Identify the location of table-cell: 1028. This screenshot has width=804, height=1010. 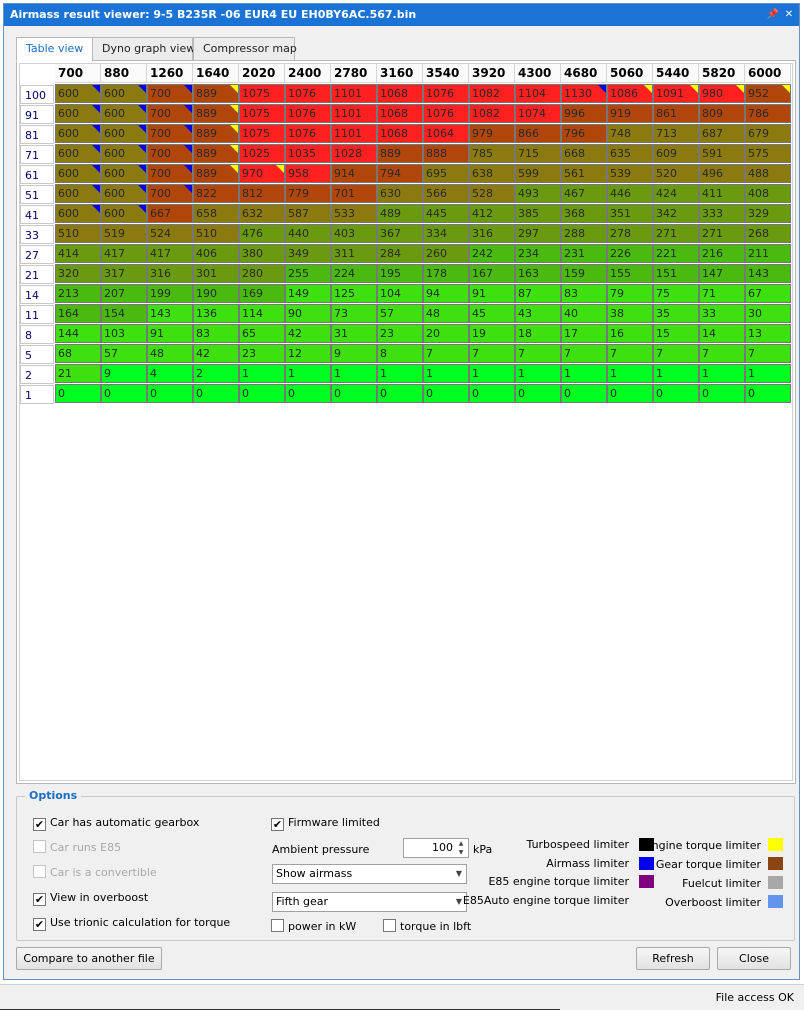
(354, 153).